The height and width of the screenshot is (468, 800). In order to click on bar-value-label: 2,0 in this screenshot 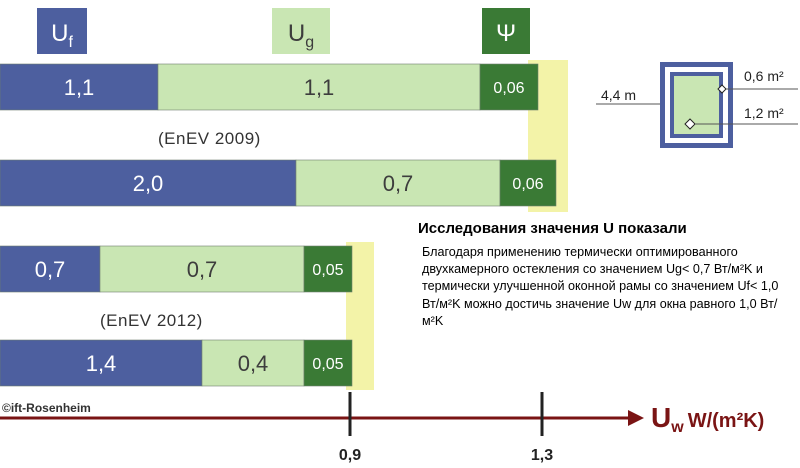, I will do `click(148, 183)`.